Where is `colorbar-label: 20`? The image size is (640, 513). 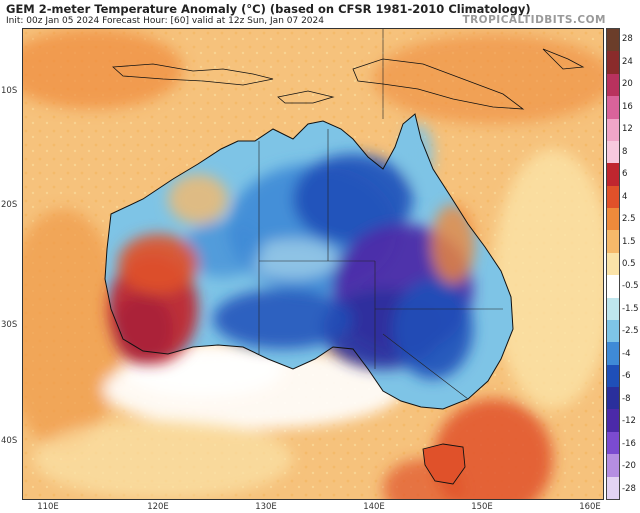
colorbar-label: 20 is located at coordinates (627, 84).